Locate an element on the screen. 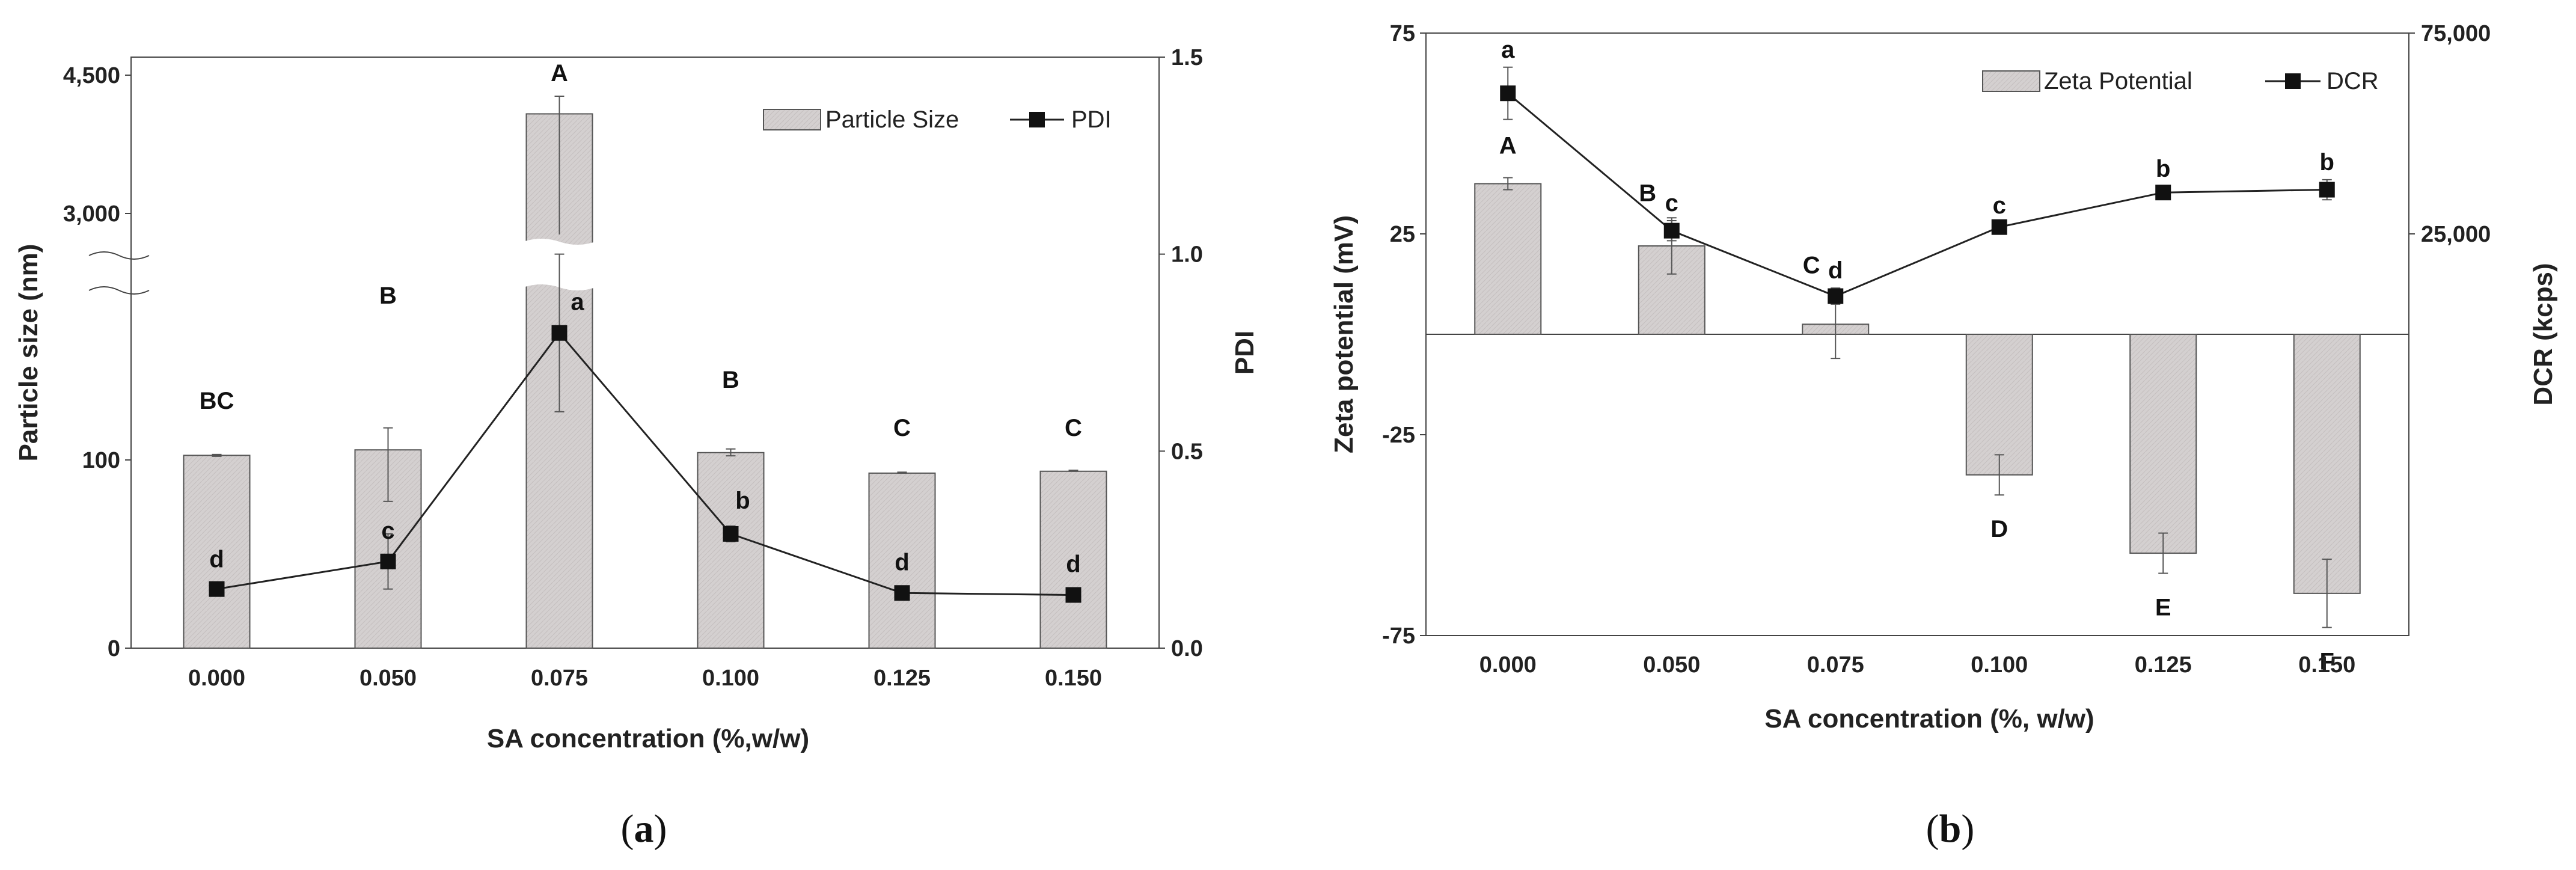 The height and width of the screenshot is (870, 2576). legend-label: Particle Size is located at coordinates (892, 119).